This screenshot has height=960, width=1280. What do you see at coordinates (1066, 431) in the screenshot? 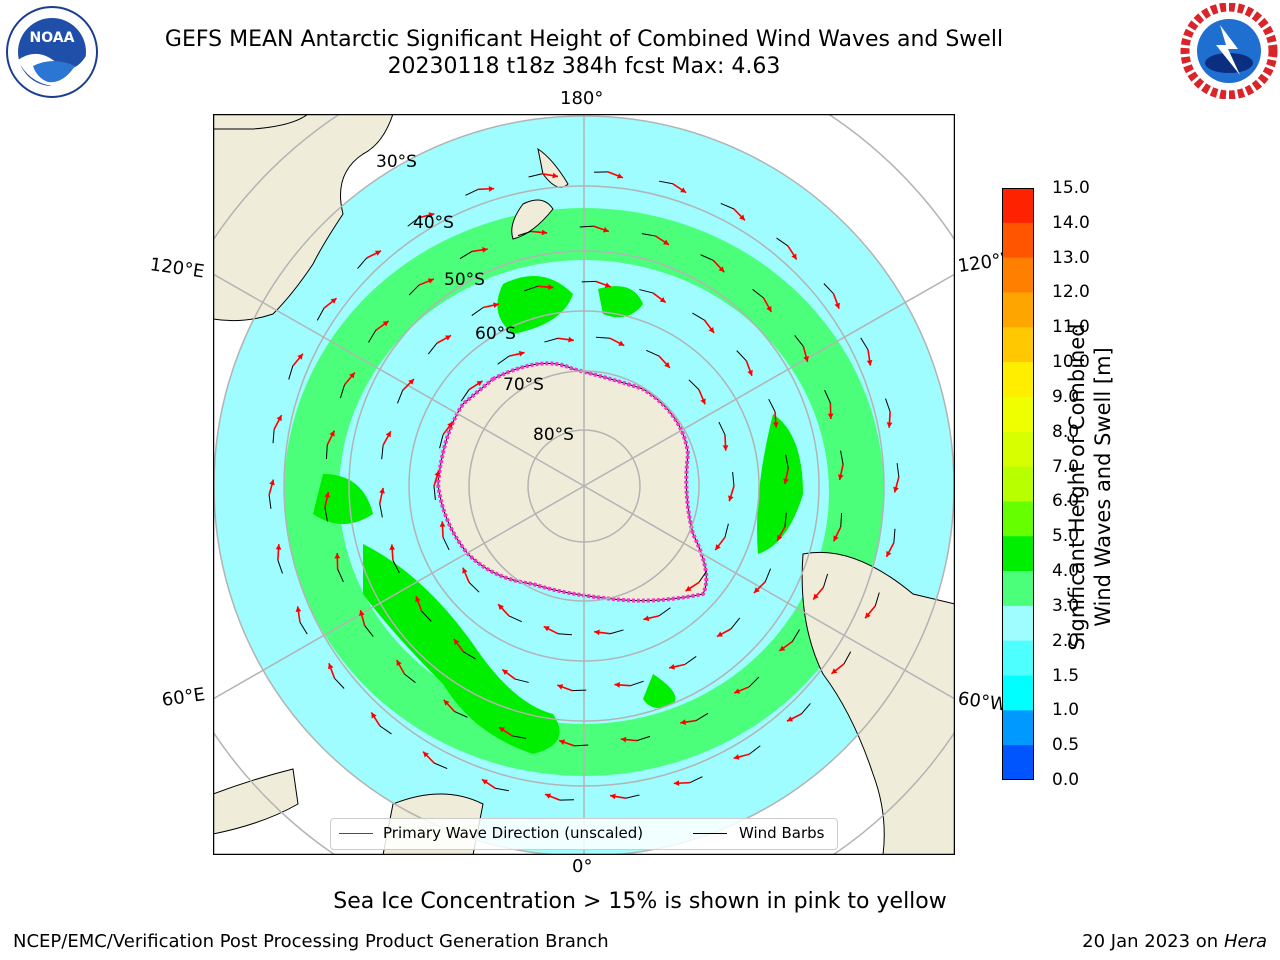
I see `colorbar-tick-label: 8.0` at bounding box center [1066, 431].